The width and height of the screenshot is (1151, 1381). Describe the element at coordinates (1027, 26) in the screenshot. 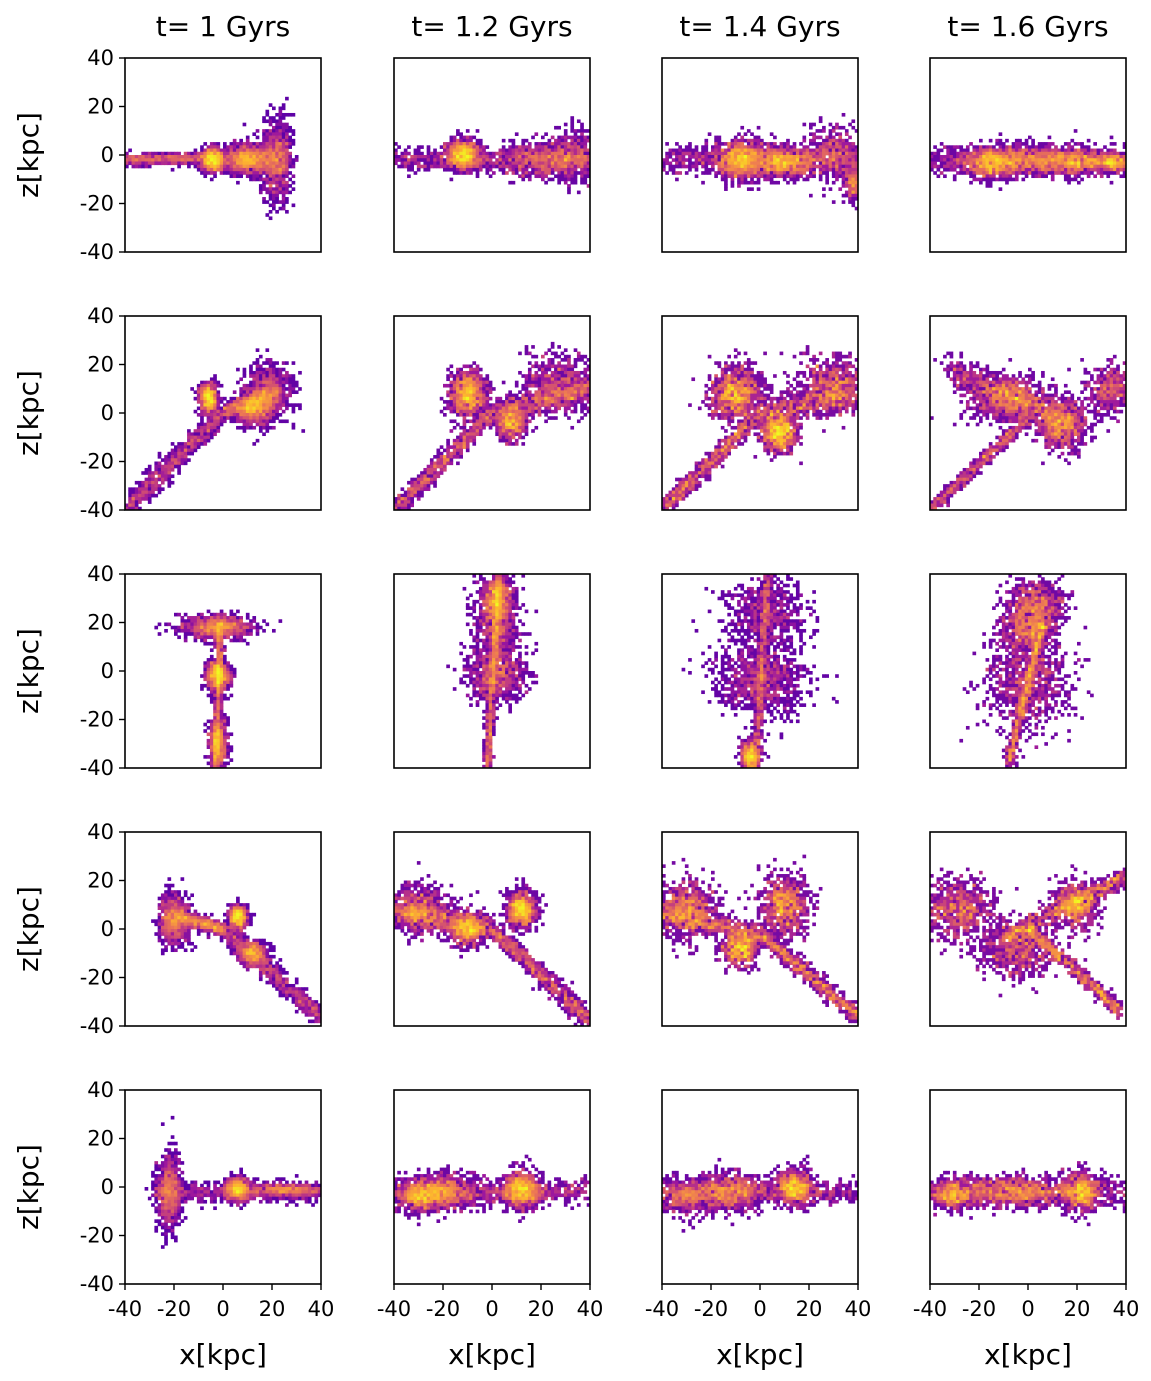

I see `column-title: t= 1.6 Gyrs` at that location.